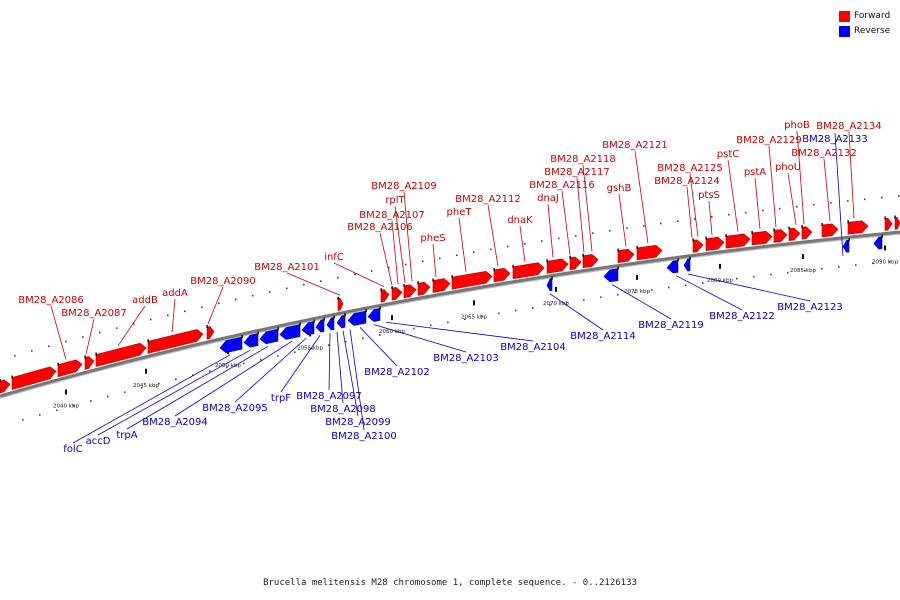 Image resolution: width=900 pixels, height=600 pixels. What do you see at coordinates (849, 126) in the screenshot?
I see `gene-label: BM28_A2134` at bounding box center [849, 126].